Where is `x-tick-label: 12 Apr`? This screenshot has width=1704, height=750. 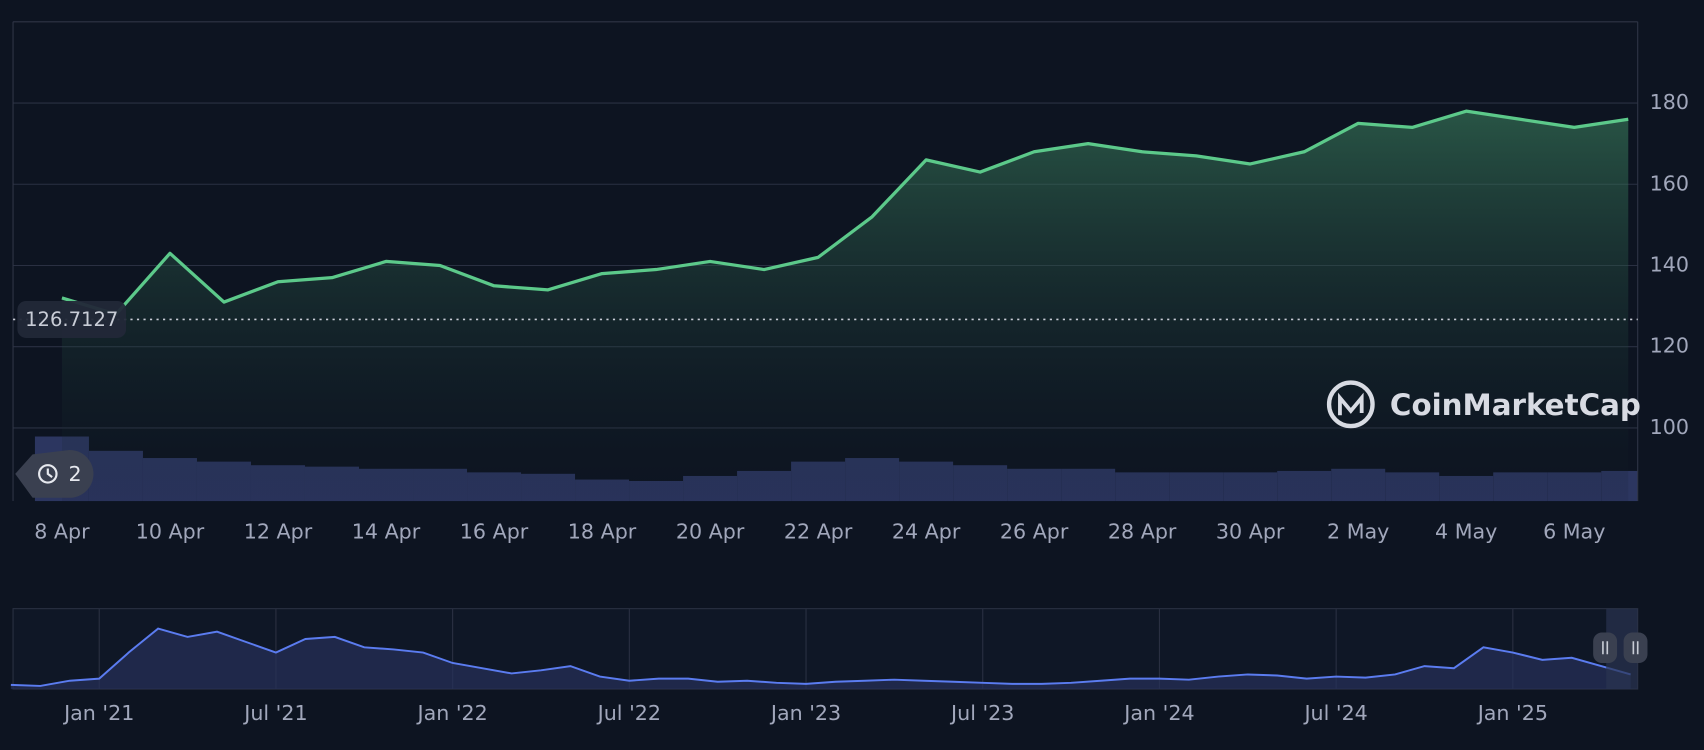
x-tick-label: 12 Apr is located at coordinates (278, 532).